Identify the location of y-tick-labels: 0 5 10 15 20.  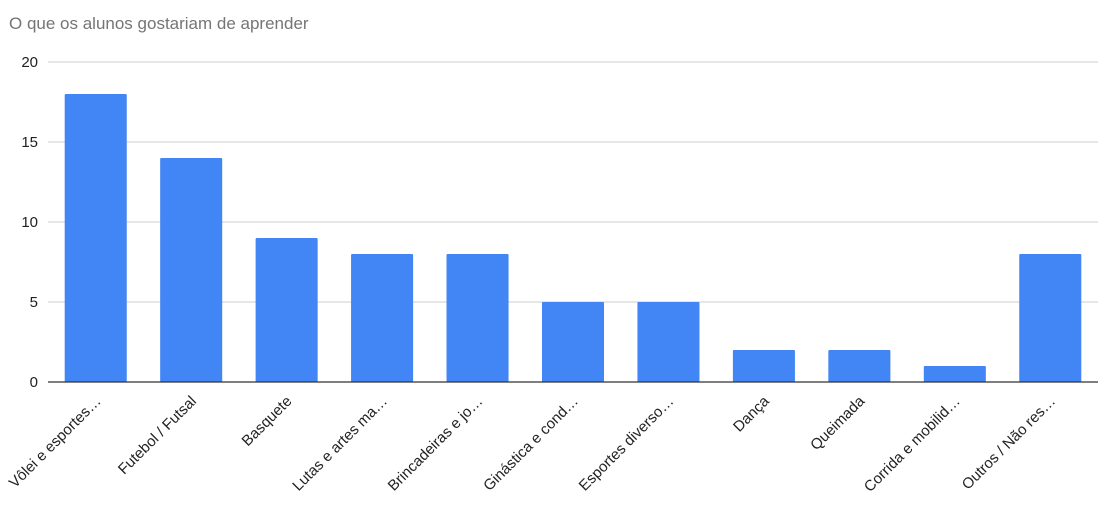
(29, 222).